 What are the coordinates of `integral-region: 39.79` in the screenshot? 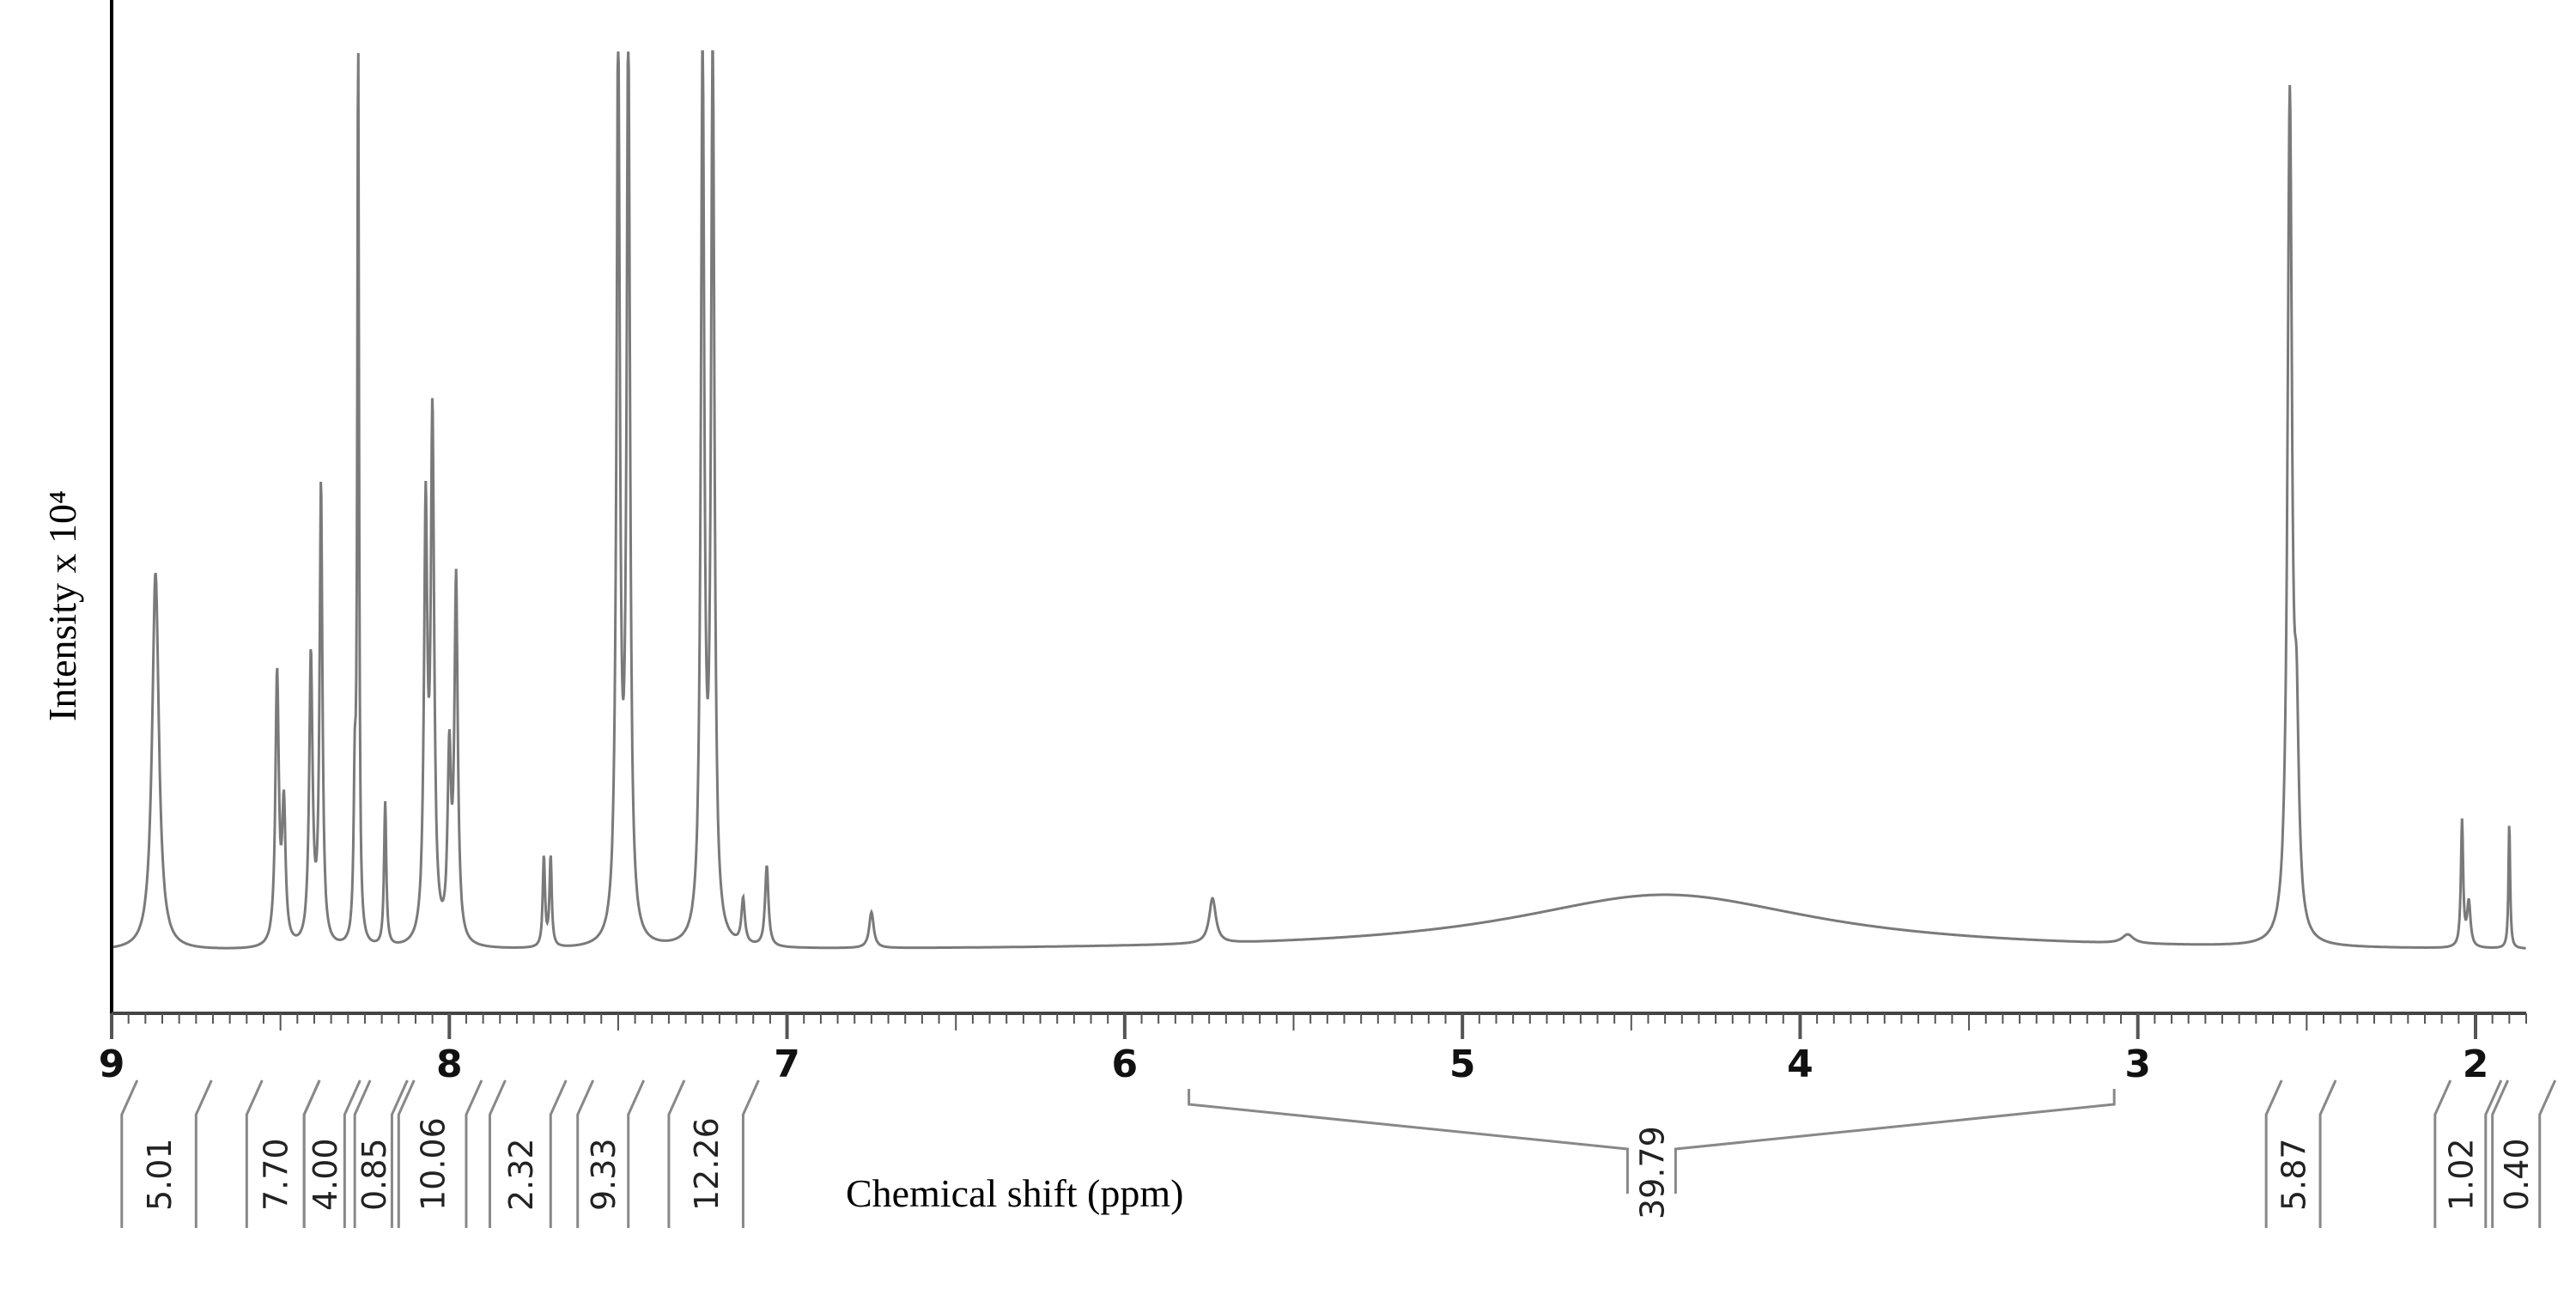 It's located at (1652, 1154).